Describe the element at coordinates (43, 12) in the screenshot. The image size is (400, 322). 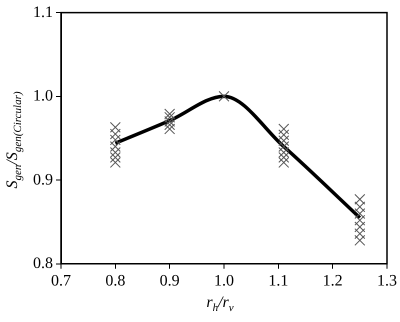
I see `y-tick-label: 1.1` at that location.